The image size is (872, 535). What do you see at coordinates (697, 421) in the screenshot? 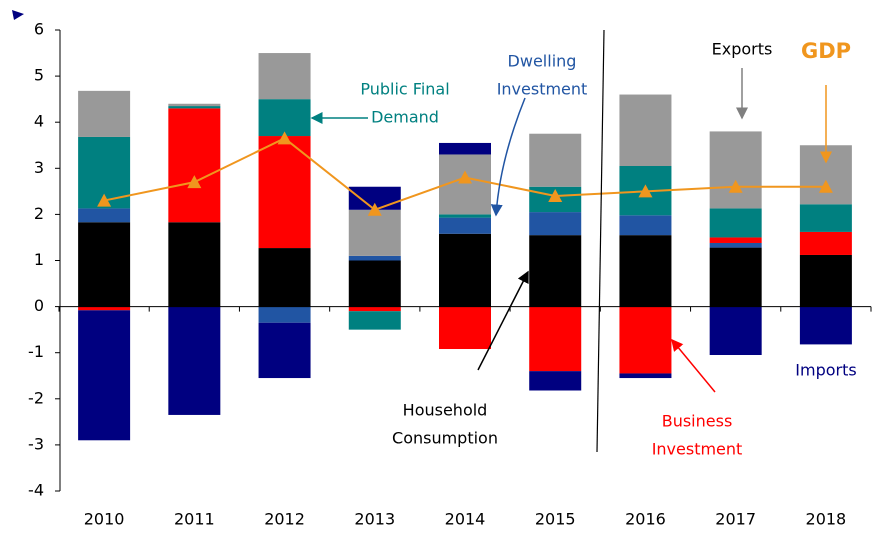
I see `series-annotation: Business` at bounding box center [697, 421].